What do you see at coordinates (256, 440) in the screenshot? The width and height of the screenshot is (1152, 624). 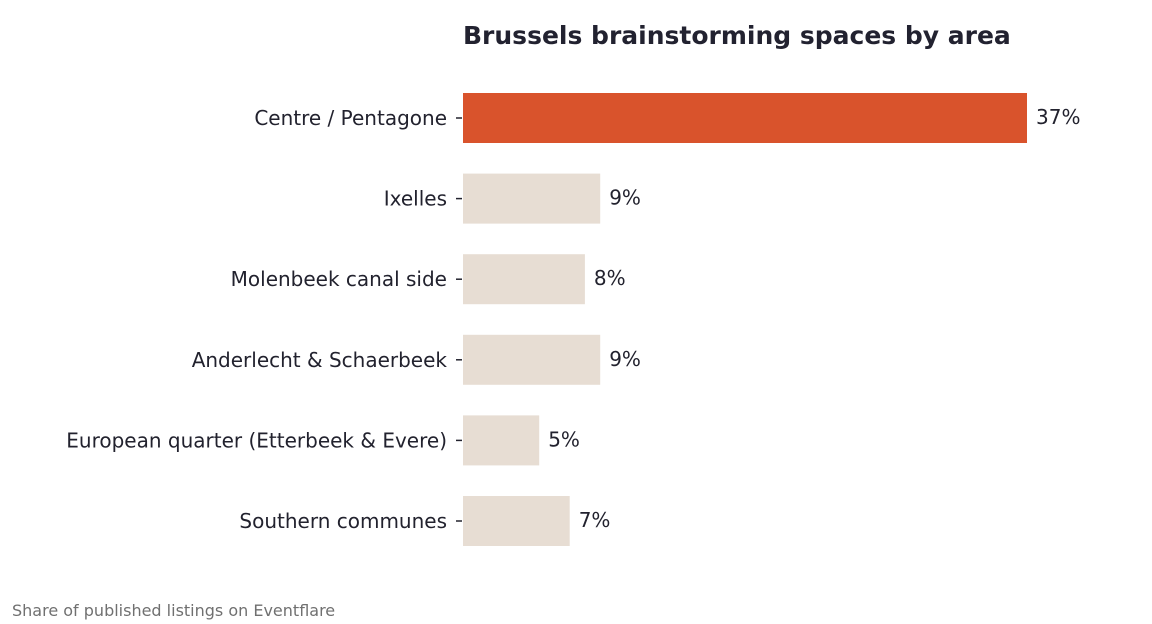 I see `y-tick-label: European quarter (Etterbeek & Evere)` at bounding box center [256, 440].